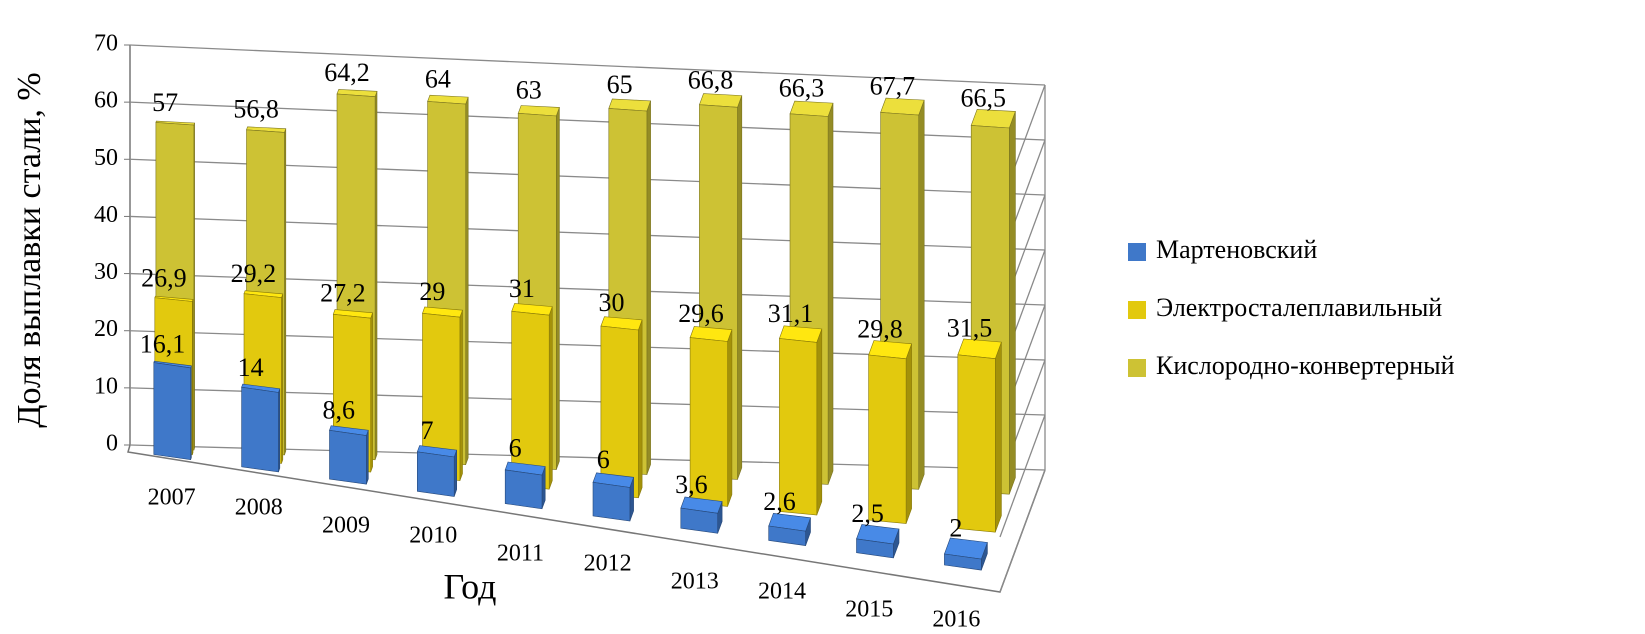 The image size is (1645, 634). I want to click on data-label: 31,5, so click(970, 328).